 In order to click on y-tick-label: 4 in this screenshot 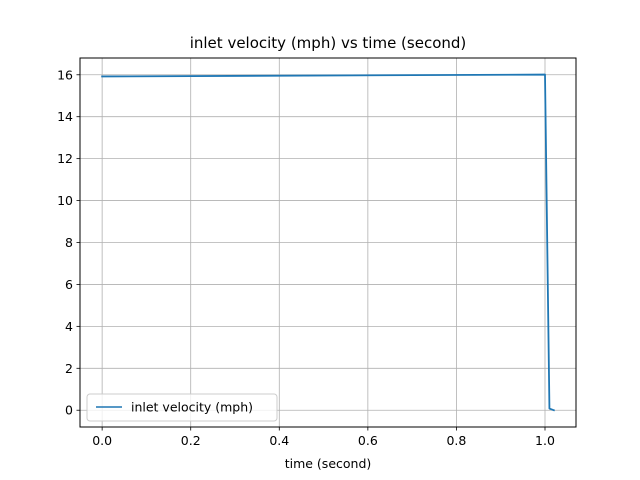, I will do `click(69, 326)`.